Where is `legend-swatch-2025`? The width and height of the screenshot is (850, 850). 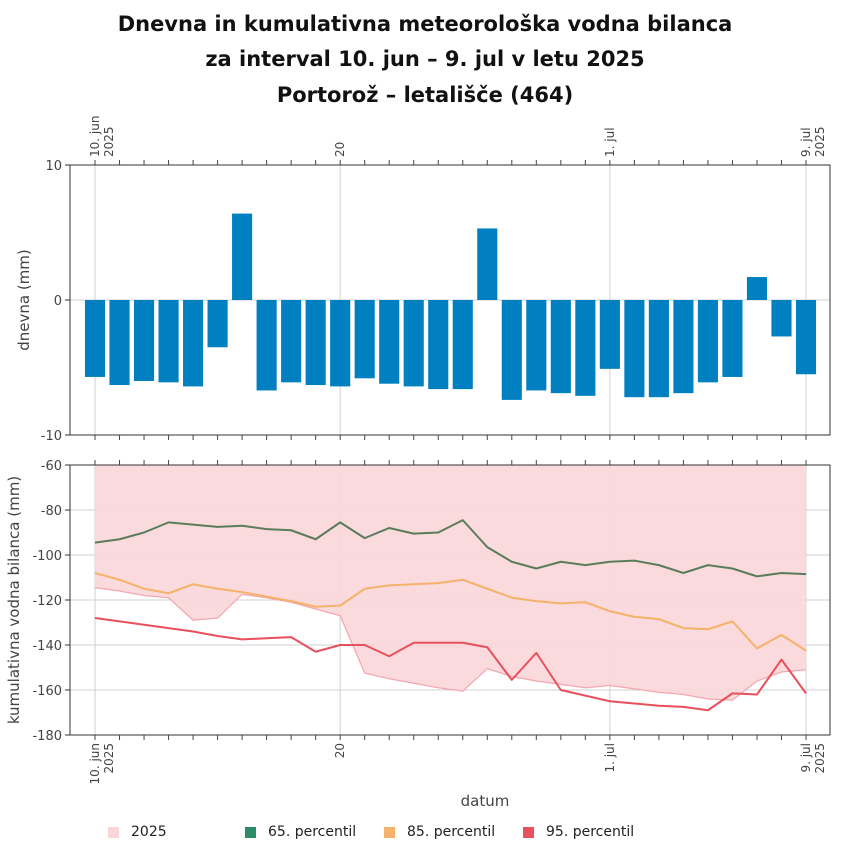
legend-swatch-2025 is located at coordinates (113, 832).